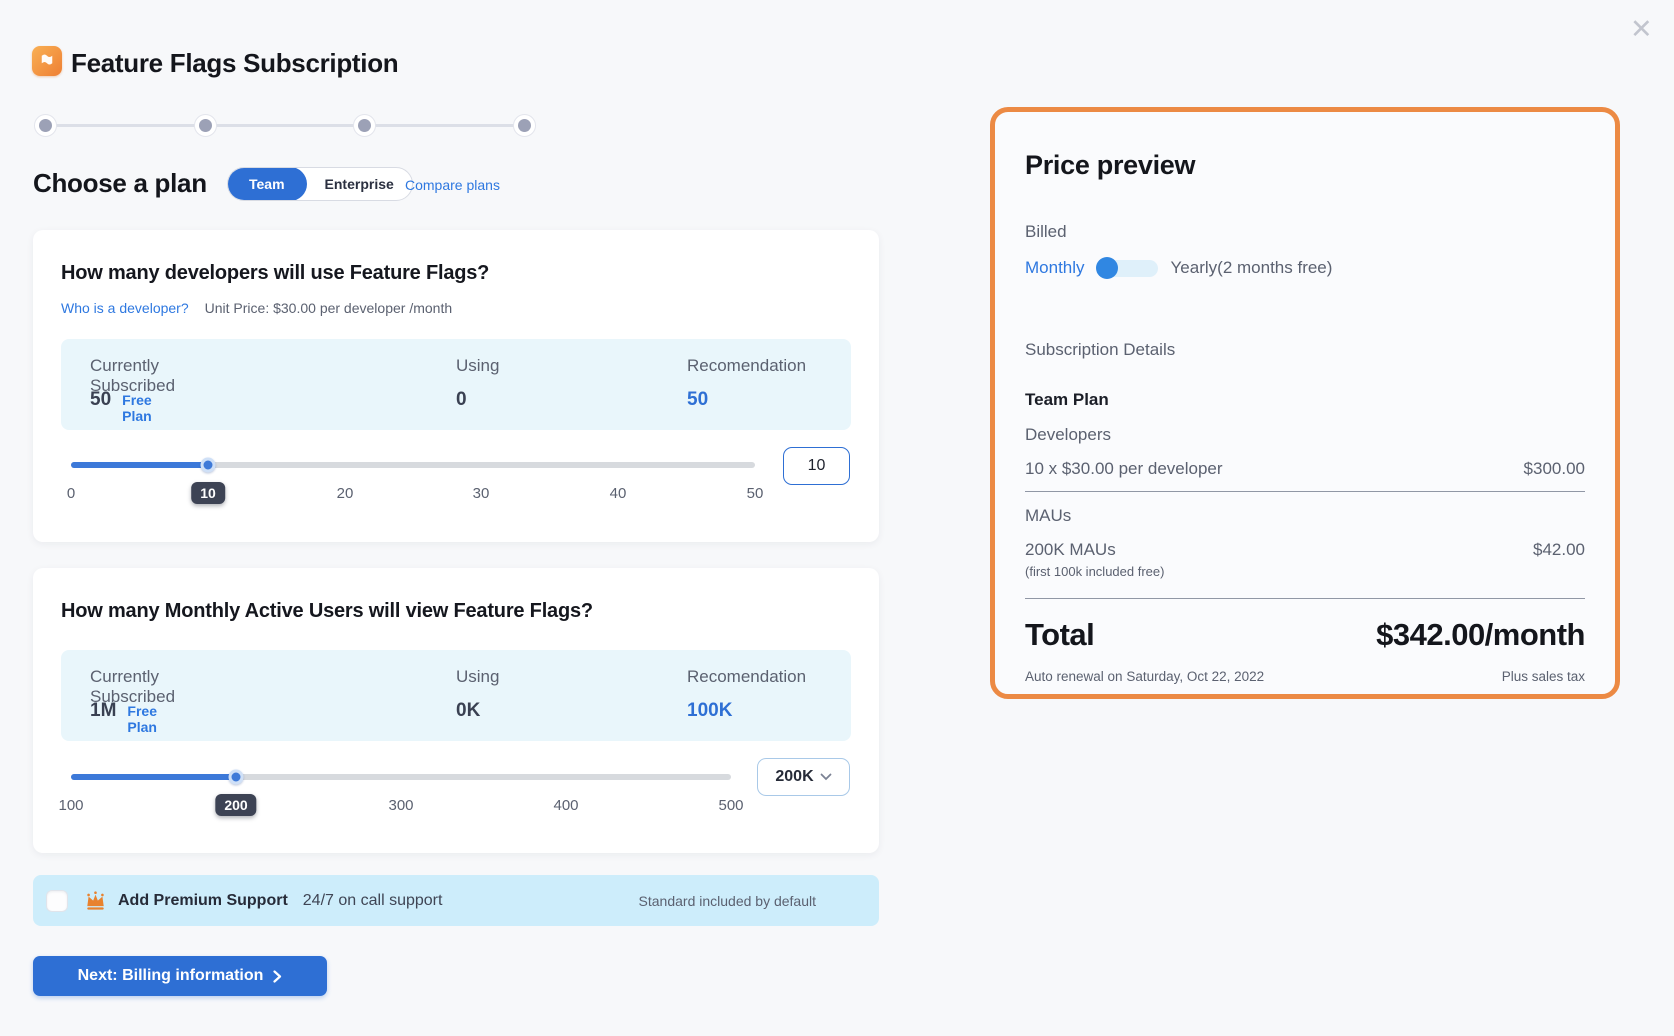 The height and width of the screenshot is (1036, 1674). I want to click on plan-name: Team Plan, so click(1067, 399).